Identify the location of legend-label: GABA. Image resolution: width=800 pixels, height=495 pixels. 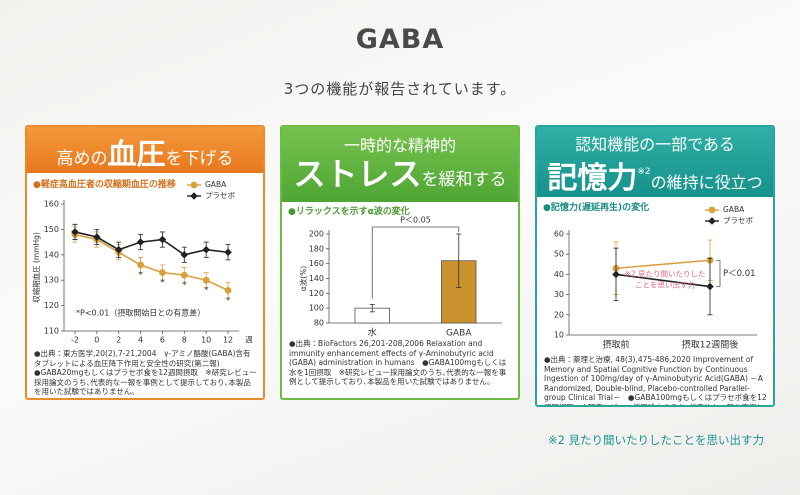
(216, 184).